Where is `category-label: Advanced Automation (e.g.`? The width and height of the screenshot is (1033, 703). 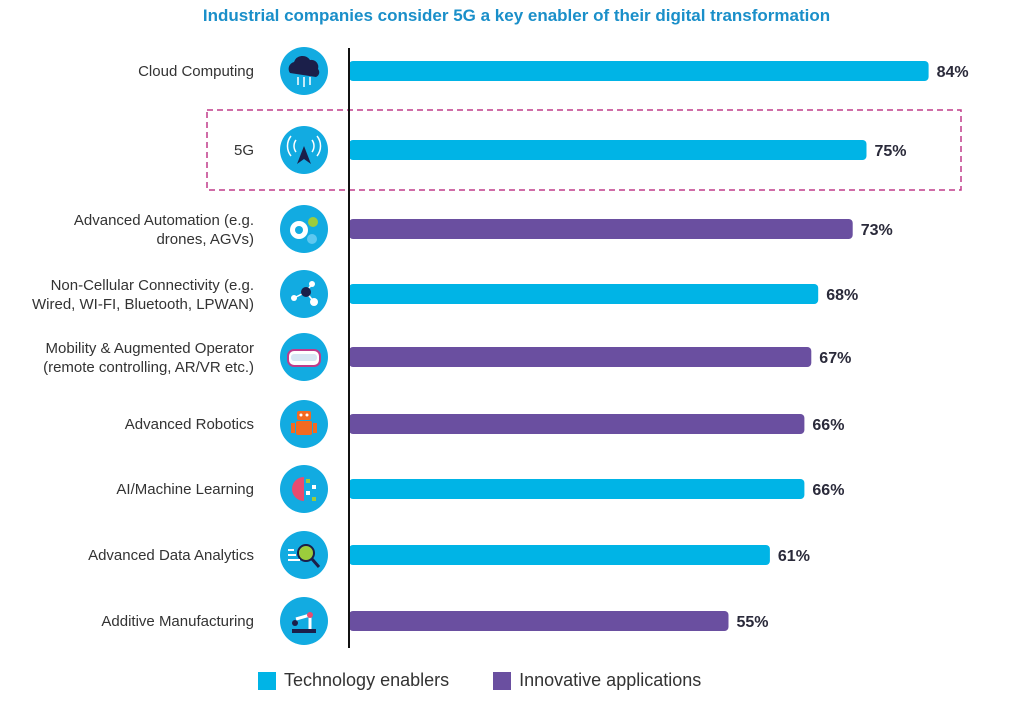
category-label: Advanced Automation (e.g. is located at coordinates (164, 220).